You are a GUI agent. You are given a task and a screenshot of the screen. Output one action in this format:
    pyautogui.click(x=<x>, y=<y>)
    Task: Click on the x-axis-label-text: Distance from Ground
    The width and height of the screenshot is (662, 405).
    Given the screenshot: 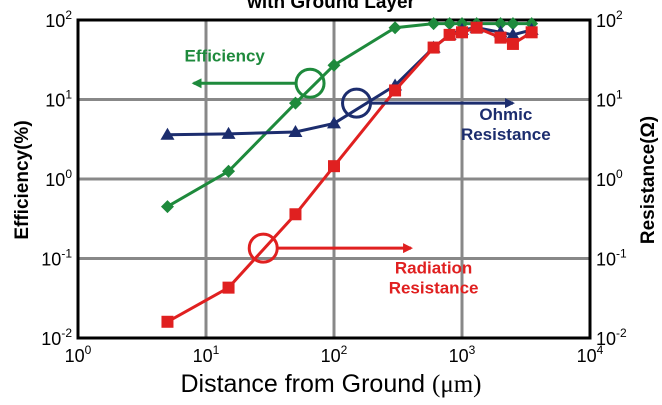 What is the action you would take?
    pyautogui.click(x=307, y=384)
    